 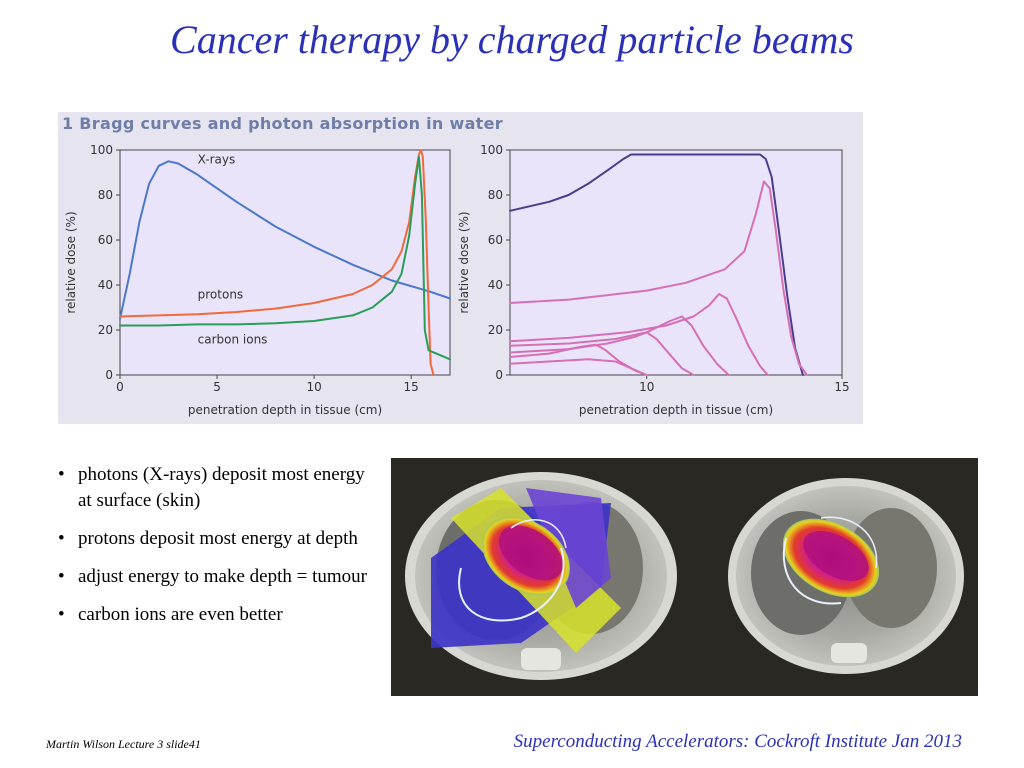 What do you see at coordinates (233, 340) in the screenshot?
I see `carbon-ions-label: carbon ions` at bounding box center [233, 340].